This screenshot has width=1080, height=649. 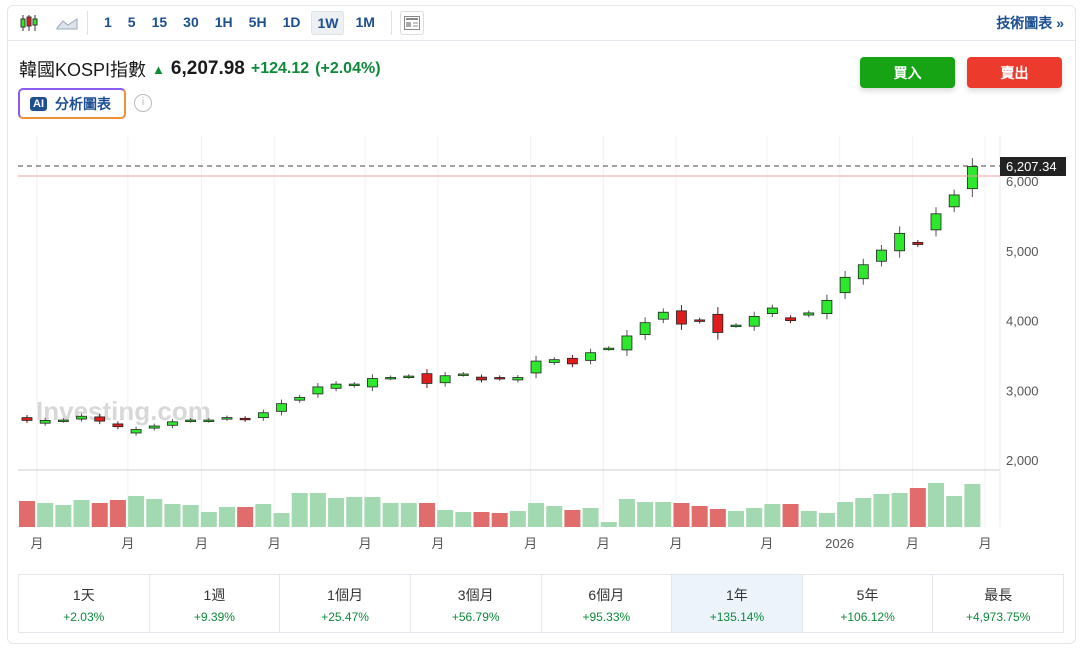 I want to click on period-change: +95.33%, so click(x=606, y=617).